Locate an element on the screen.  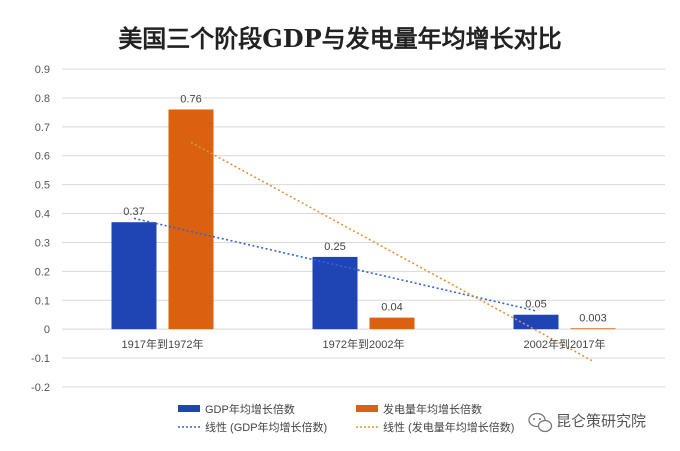
legend-label-power: 发电量年均增长倍数 is located at coordinates (432, 409).